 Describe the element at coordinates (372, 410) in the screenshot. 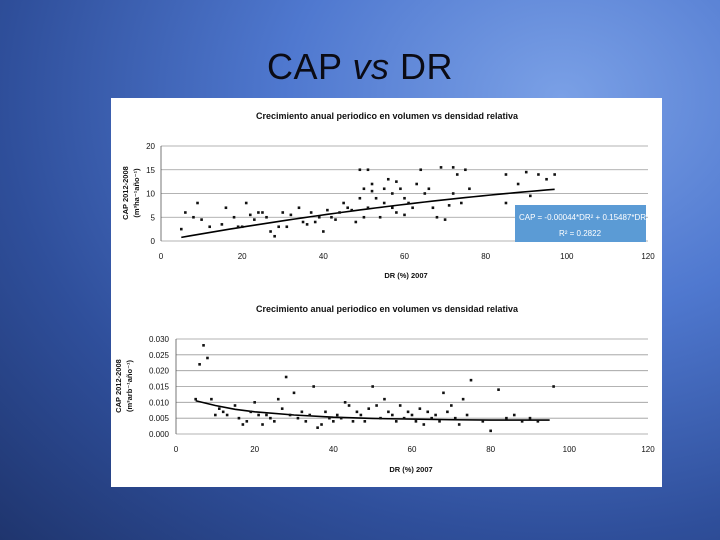

I see `trend-line` at that location.